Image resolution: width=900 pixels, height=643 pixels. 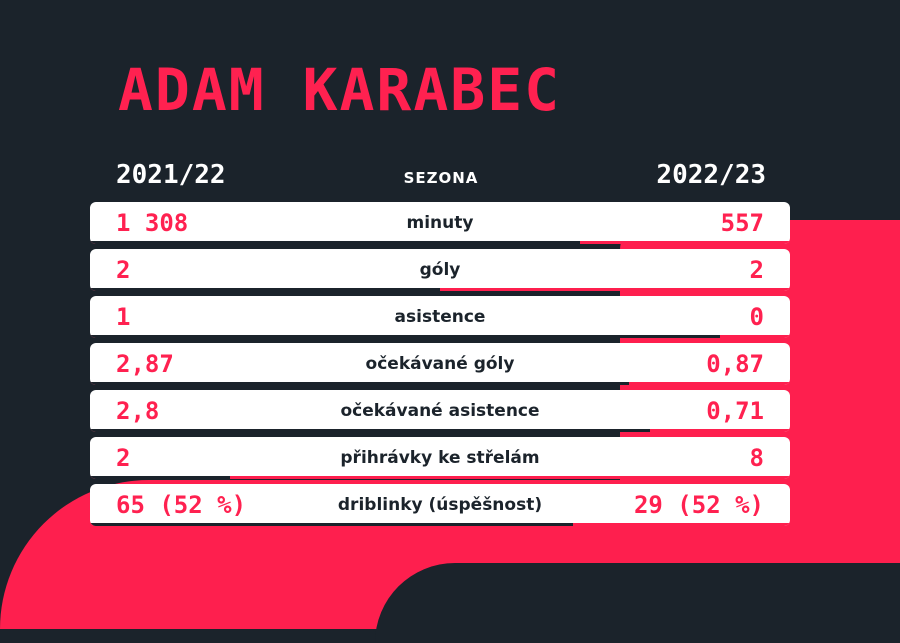 What do you see at coordinates (340, 90) in the screenshot?
I see `player-name-title: ADAM KARABEC` at bounding box center [340, 90].